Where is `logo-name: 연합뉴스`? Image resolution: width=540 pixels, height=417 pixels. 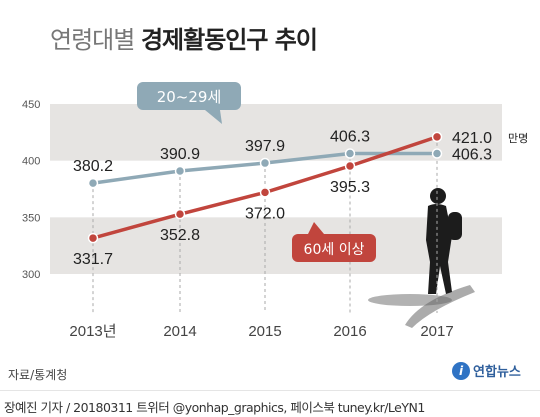
logo-name: 연합뉴스 is located at coordinates (497, 372).